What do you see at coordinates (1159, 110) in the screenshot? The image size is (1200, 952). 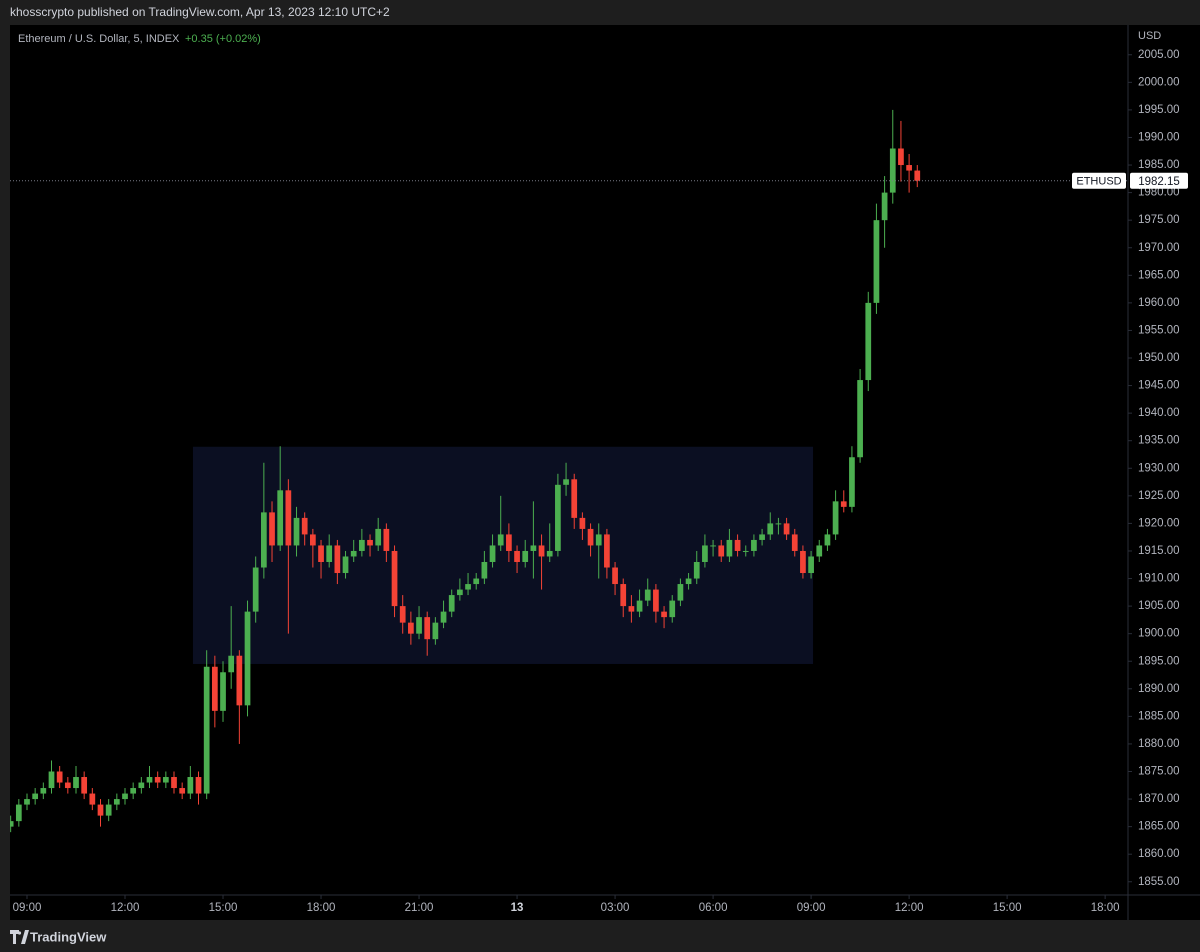 I see `y-tick-label: 1995.00` at bounding box center [1159, 110].